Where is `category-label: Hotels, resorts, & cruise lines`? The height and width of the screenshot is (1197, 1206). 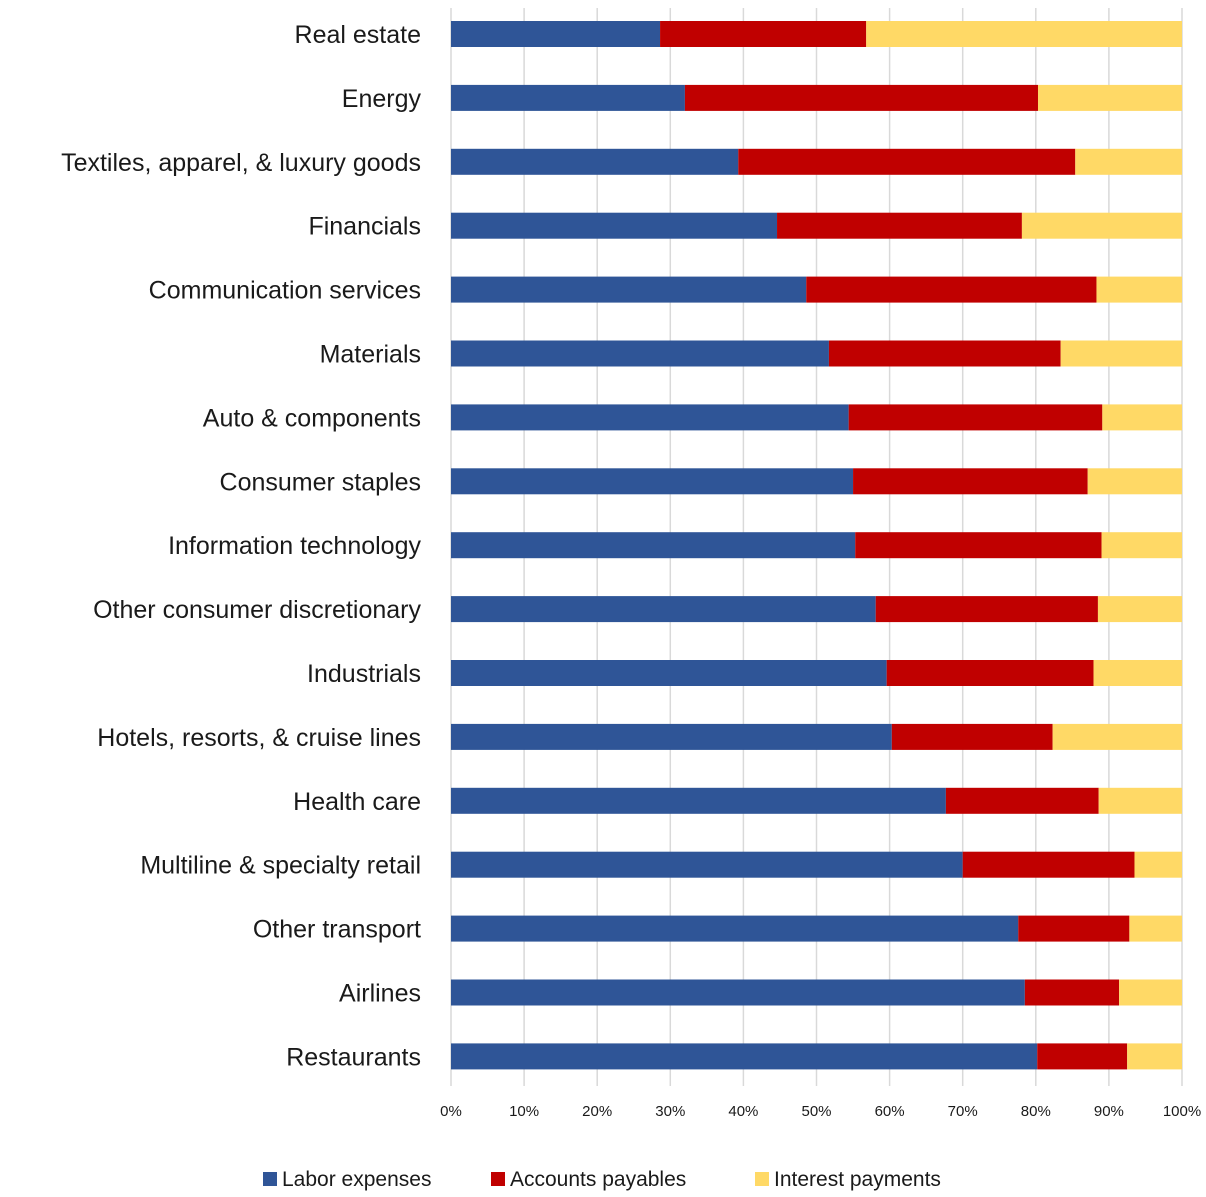
category-label: Hotels, resorts, & cruise lines is located at coordinates (259, 738).